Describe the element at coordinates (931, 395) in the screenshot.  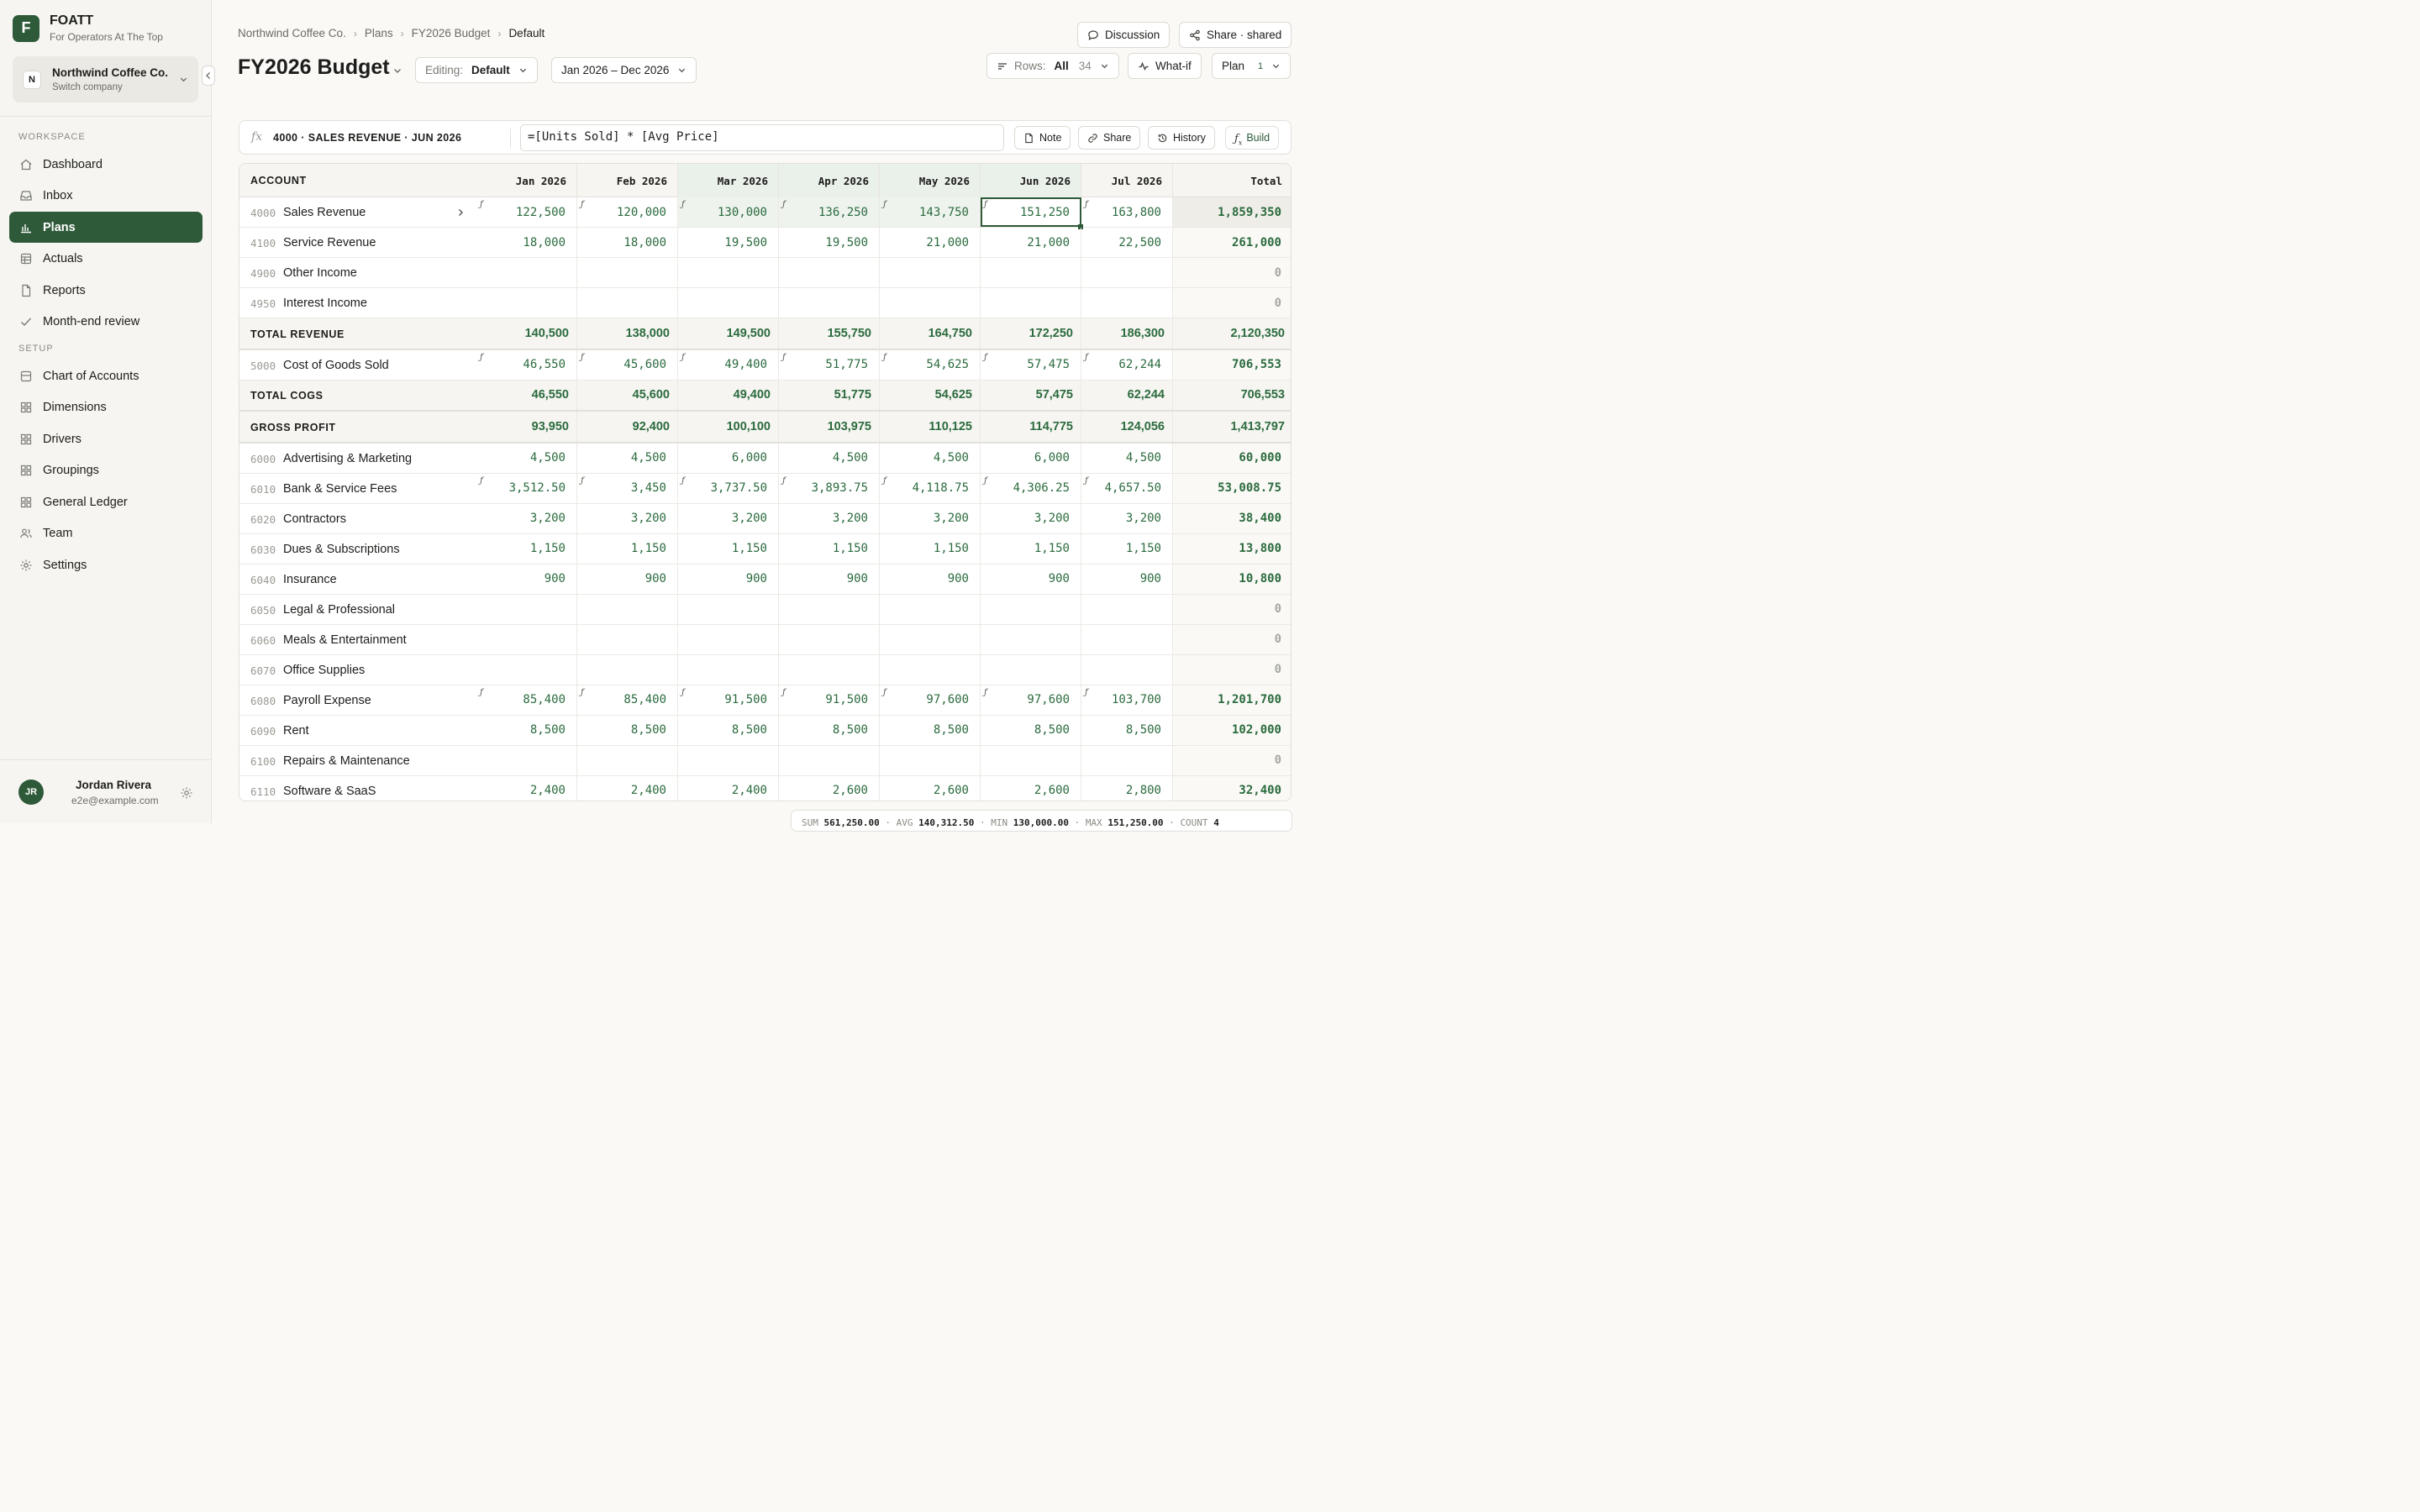
I see `value-cell: 54,625` at that location.